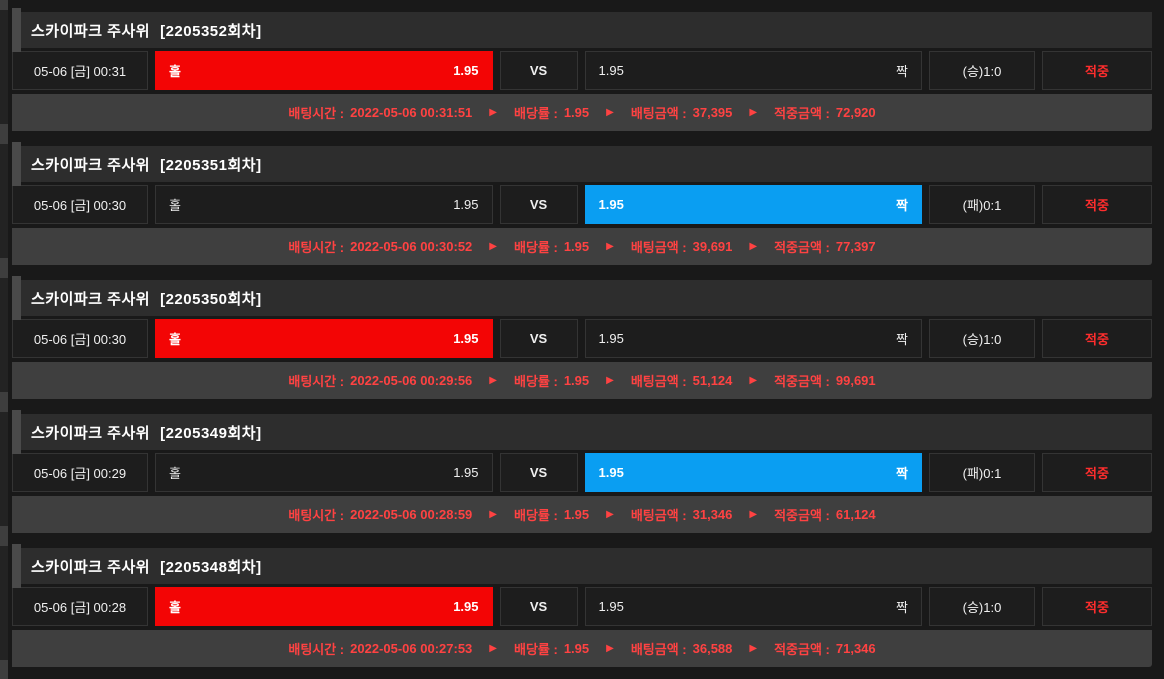 This screenshot has width=1164, height=679. Describe the element at coordinates (712, 246) in the screenshot. I see `bet-amount-value: 39,691` at that location.